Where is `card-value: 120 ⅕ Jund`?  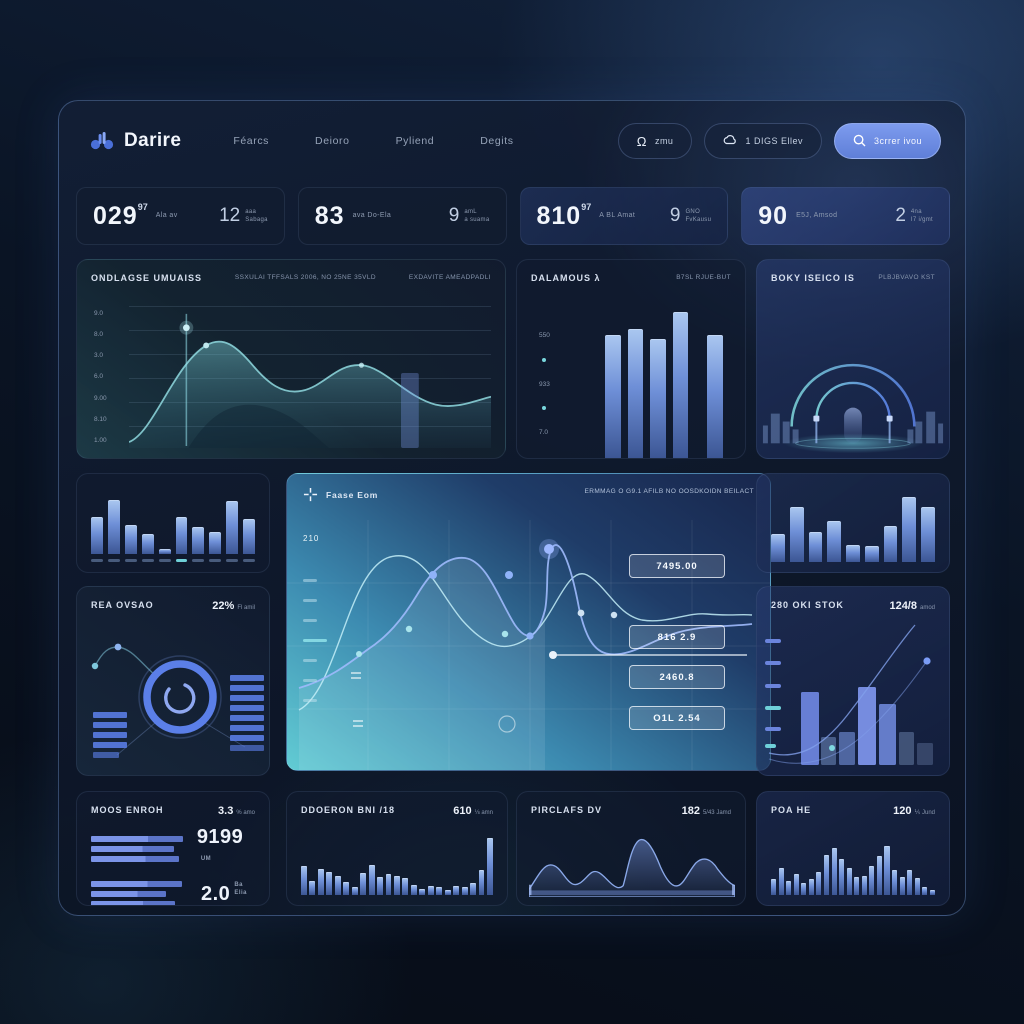 card-value: 120 ⅕ Jund is located at coordinates (914, 811).